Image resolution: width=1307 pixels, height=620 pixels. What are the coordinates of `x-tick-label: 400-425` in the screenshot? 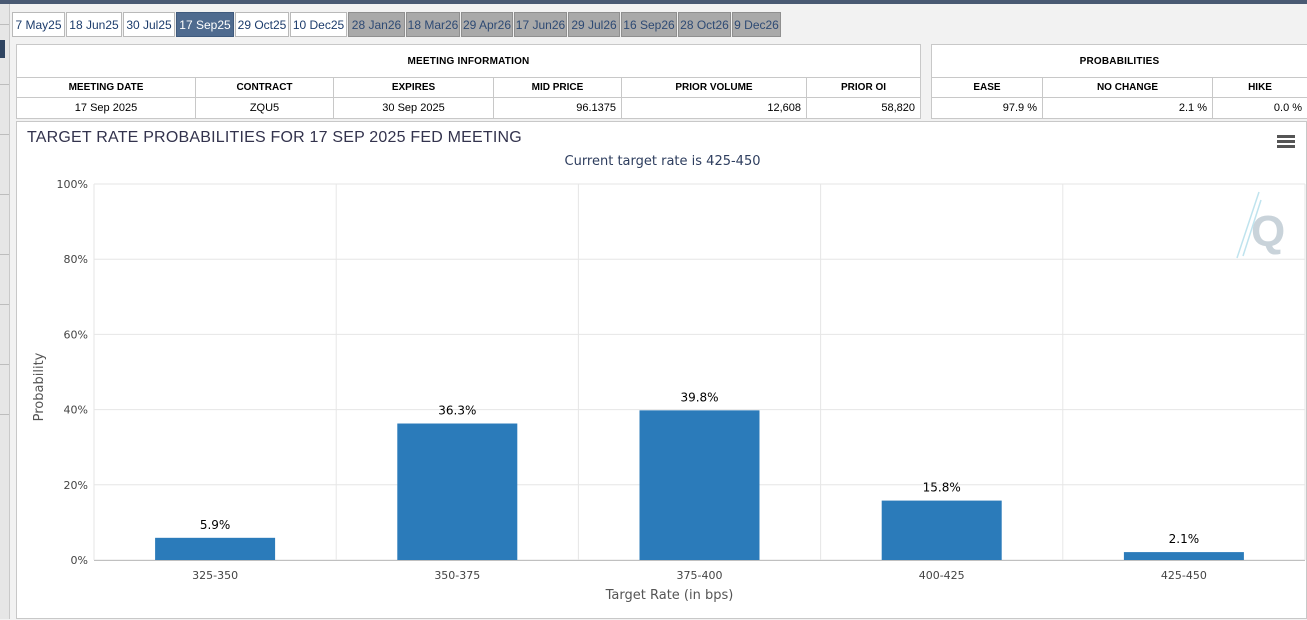 It's located at (942, 575).